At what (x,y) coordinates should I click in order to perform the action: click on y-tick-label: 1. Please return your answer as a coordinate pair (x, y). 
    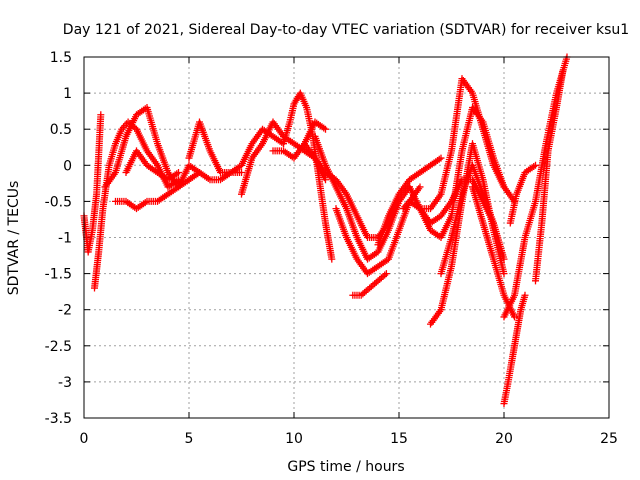
    Looking at the image, I should click on (67, 94).